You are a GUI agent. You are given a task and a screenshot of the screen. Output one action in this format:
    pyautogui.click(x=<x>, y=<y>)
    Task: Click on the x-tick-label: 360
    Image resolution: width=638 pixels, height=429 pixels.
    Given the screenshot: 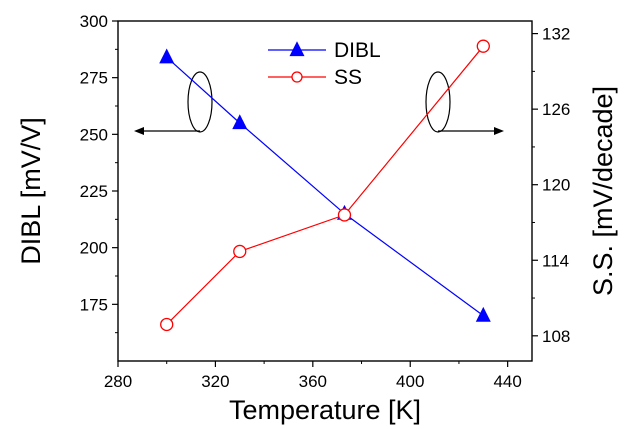 What is the action you would take?
    pyautogui.click(x=313, y=381)
    